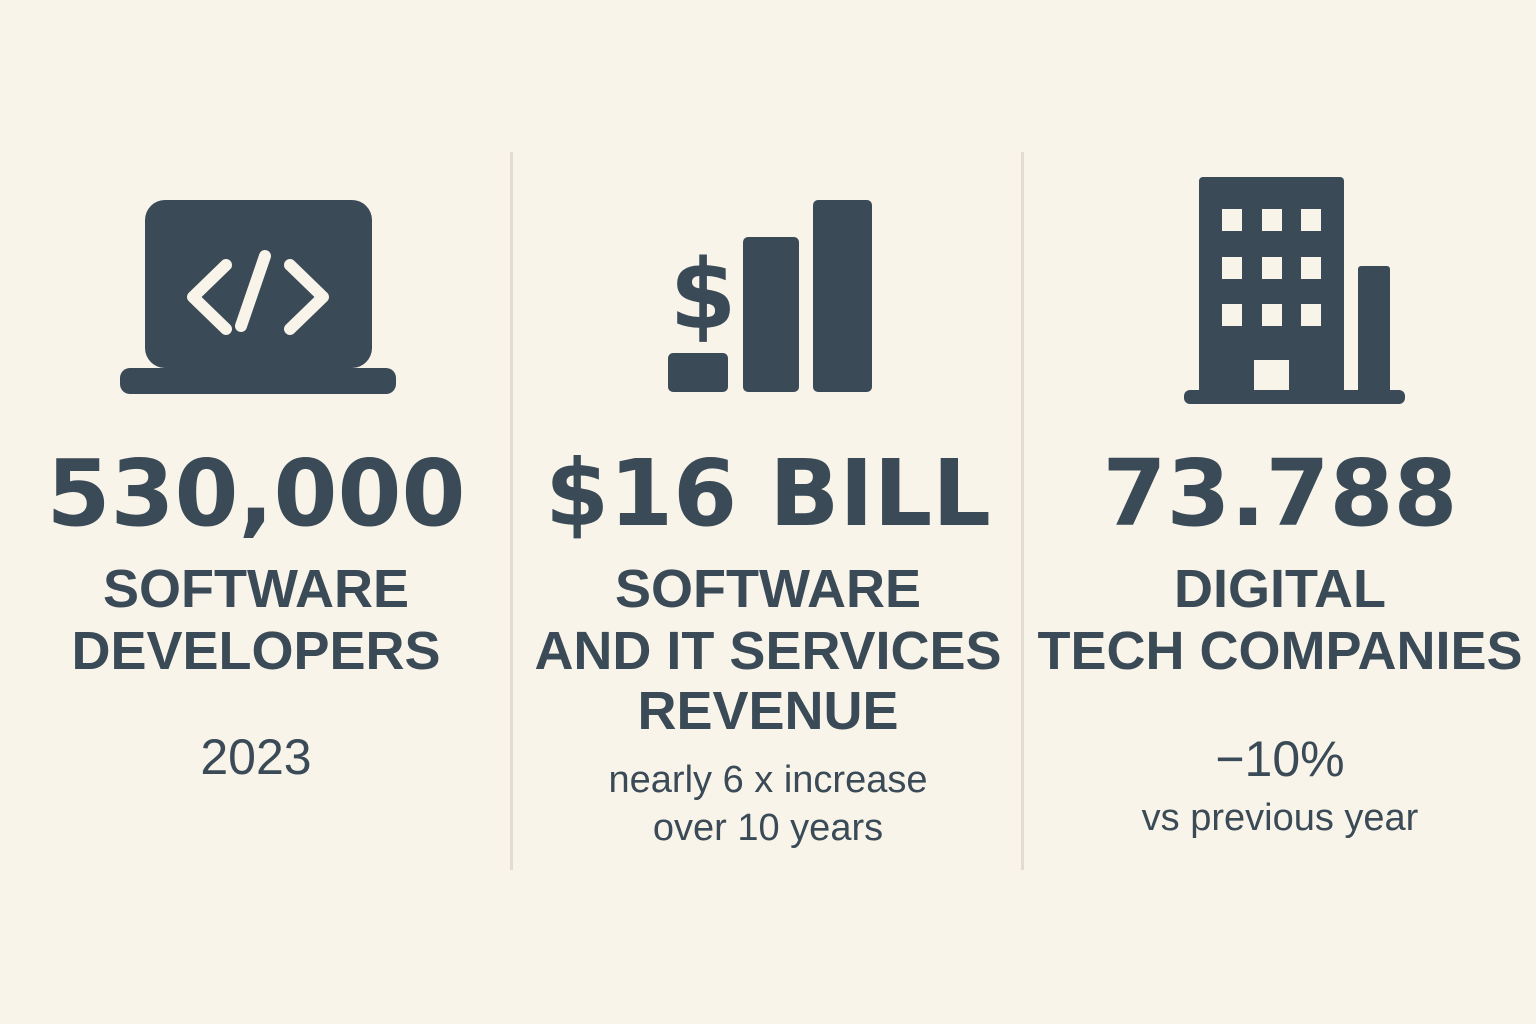 This screenshot has width=1536, height=1024. Describe the element at coordinates (1280, 759) in the screenshot. I see `companies-change: −10%` at that location.